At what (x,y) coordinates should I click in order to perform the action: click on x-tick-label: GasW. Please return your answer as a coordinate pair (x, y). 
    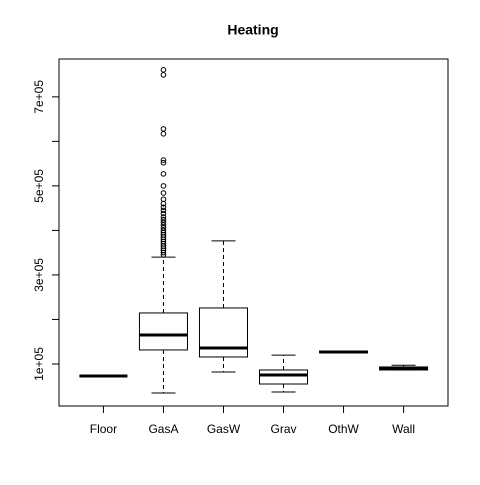
    Looking at the image, I should click on (224, 429).